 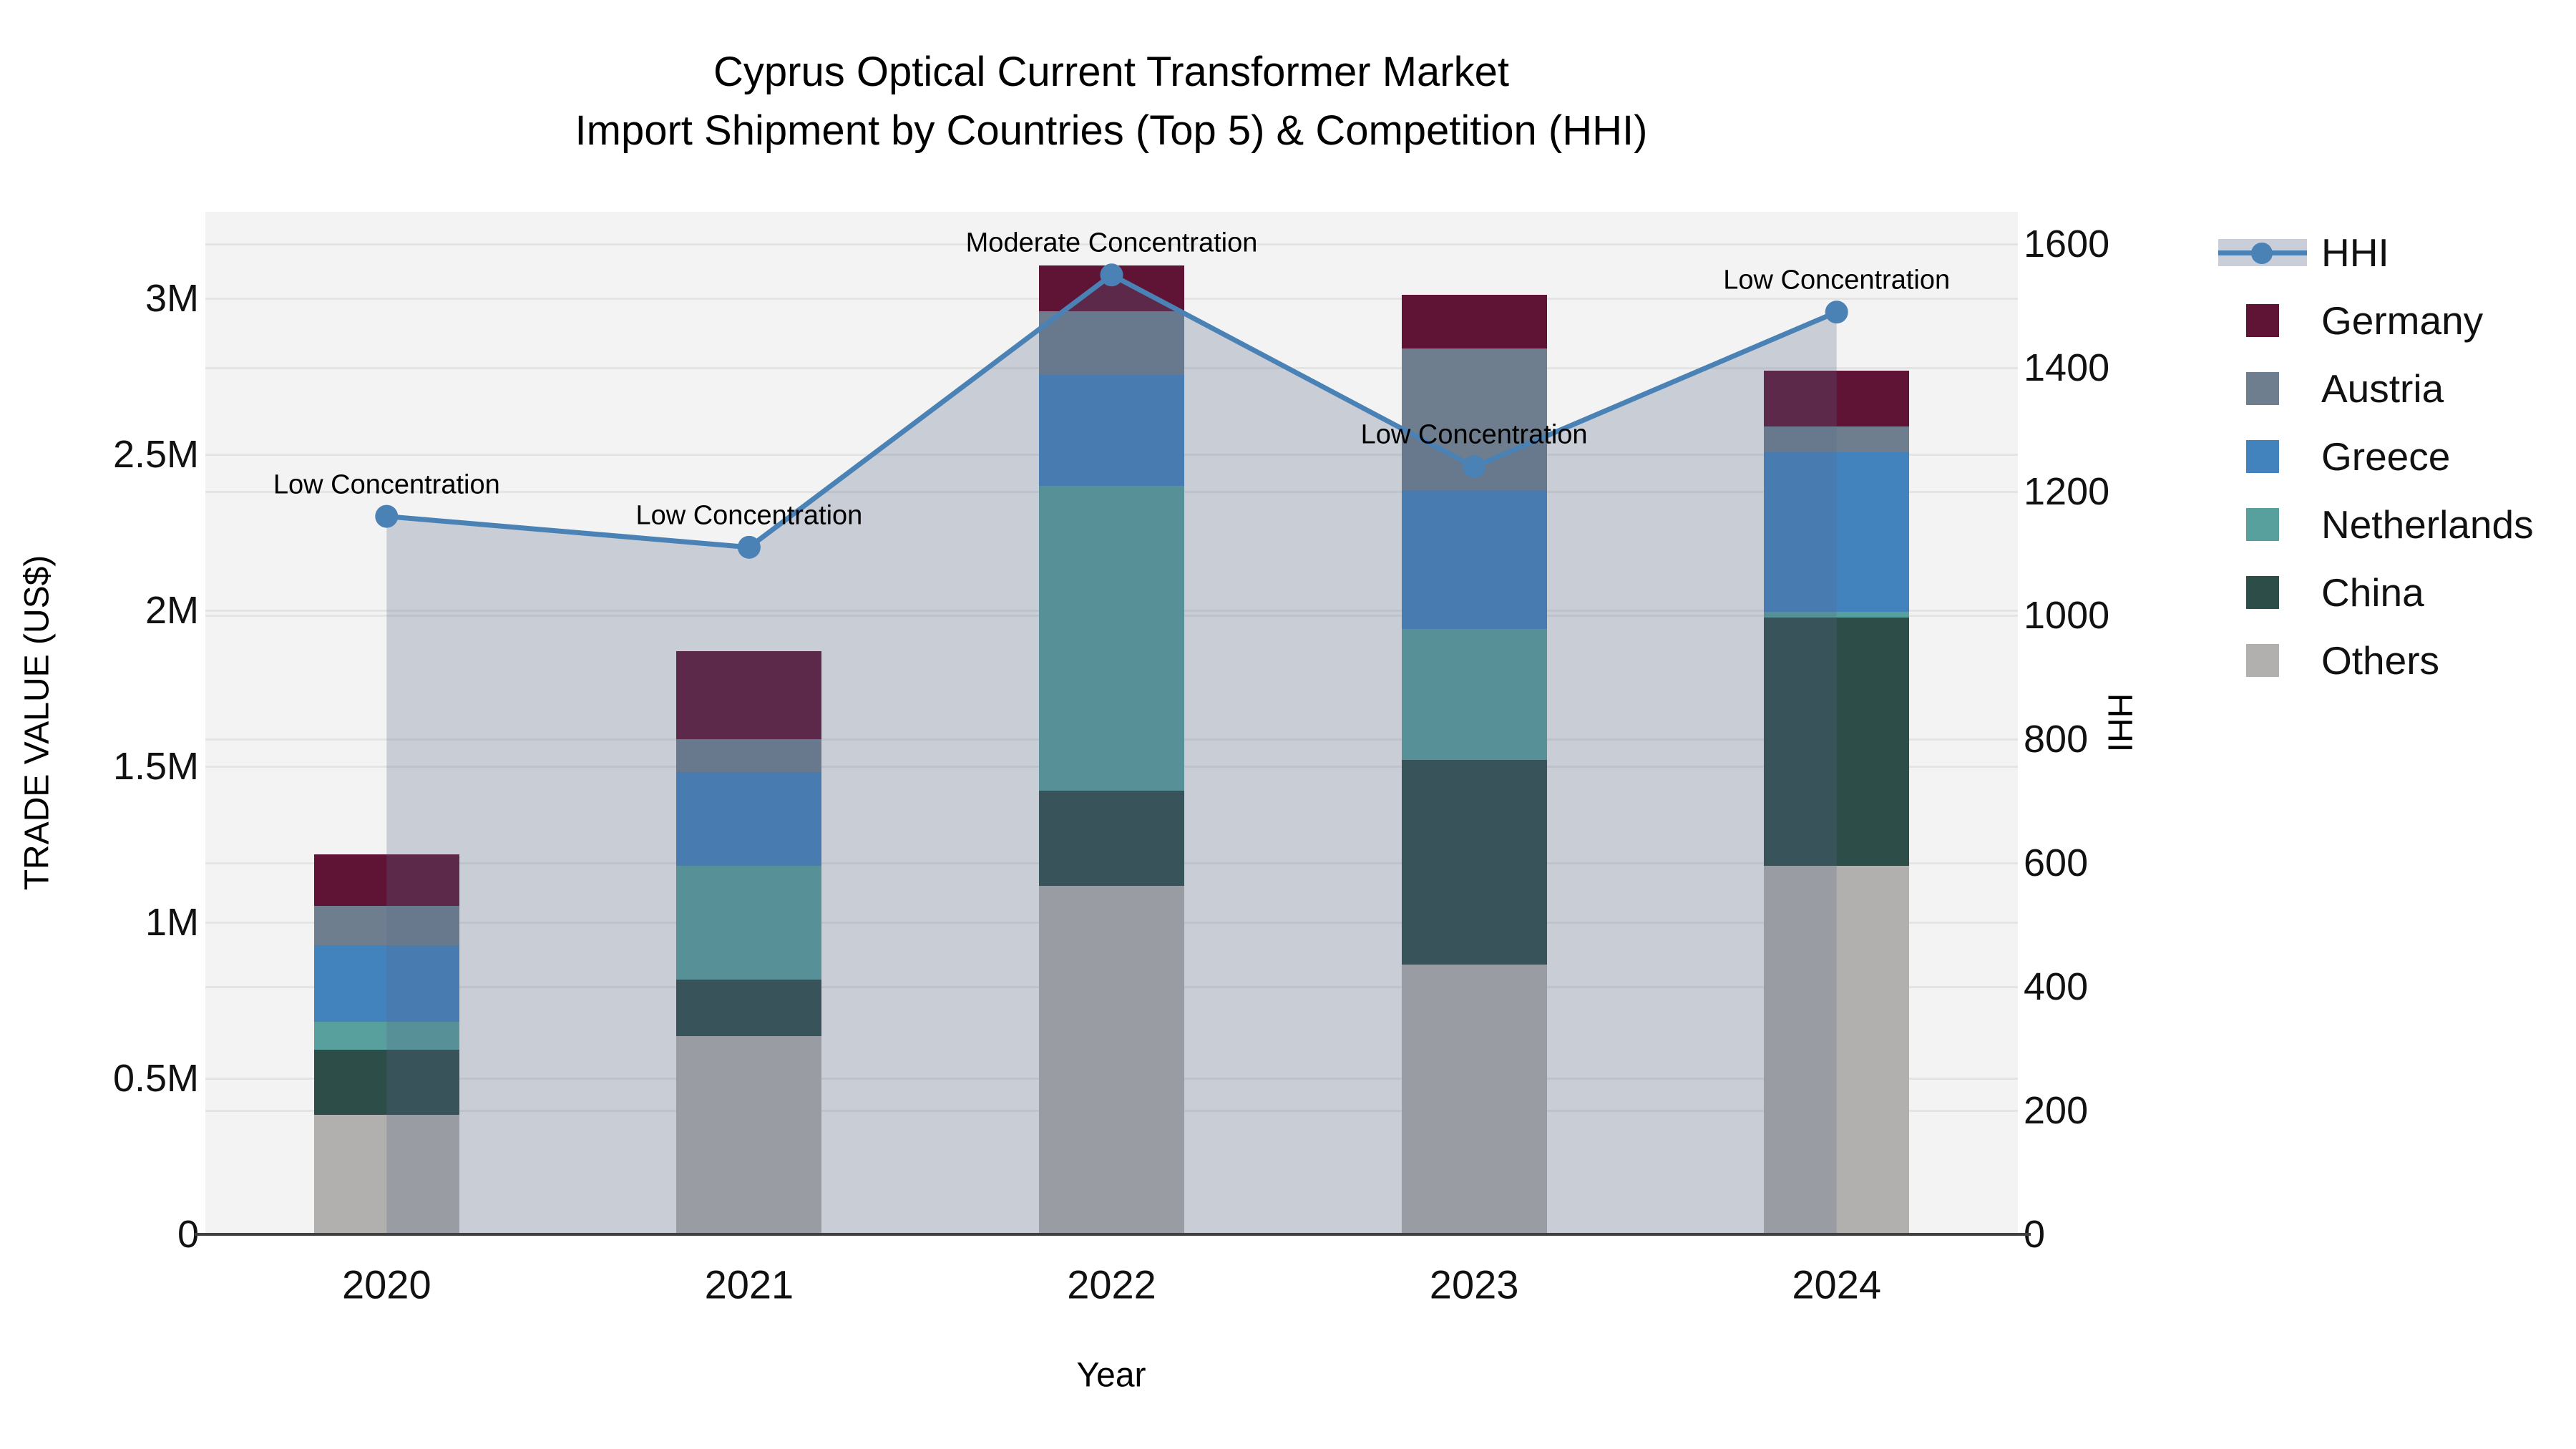 What do you see at coordinates (2262, 592) in the screenshot?
I see `legend-swatch-china` at bounding box center [2262, 592].